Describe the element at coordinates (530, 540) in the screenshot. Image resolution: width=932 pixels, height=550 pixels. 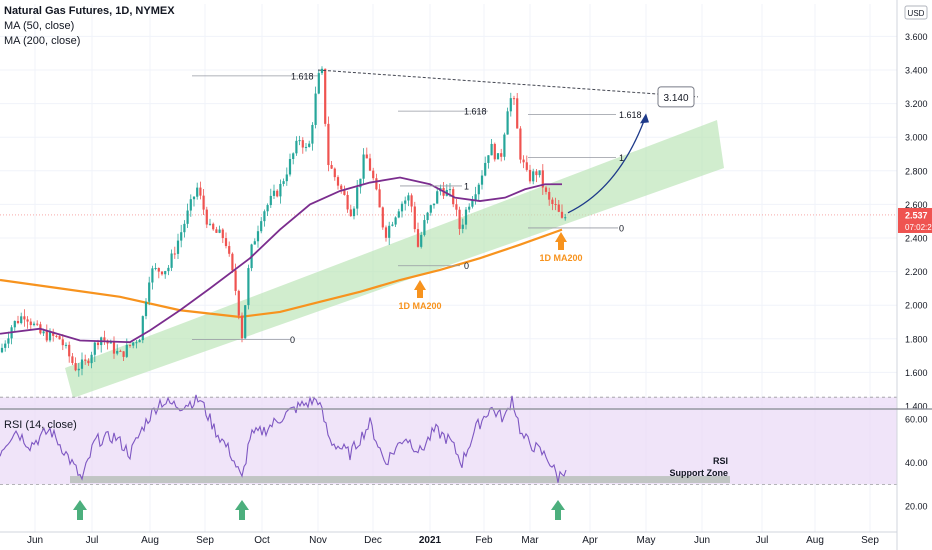
I see `time-tick-label: Mar` at that location.